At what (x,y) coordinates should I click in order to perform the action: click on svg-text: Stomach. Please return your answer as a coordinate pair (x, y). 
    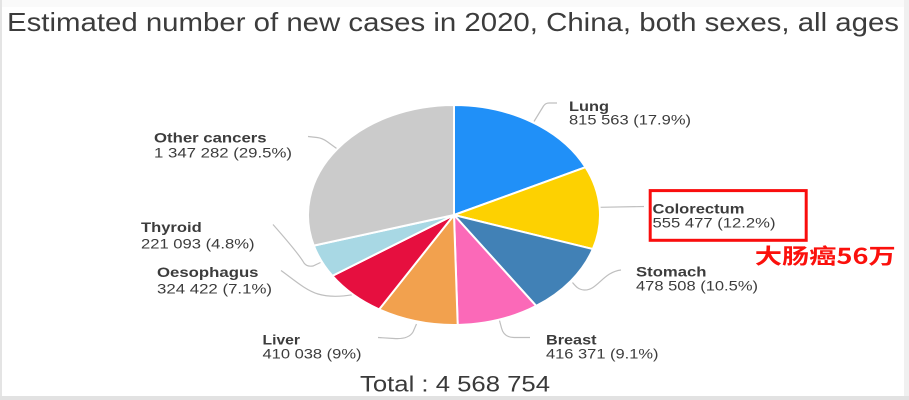
    Looking at the image, I should click on (671, 272).